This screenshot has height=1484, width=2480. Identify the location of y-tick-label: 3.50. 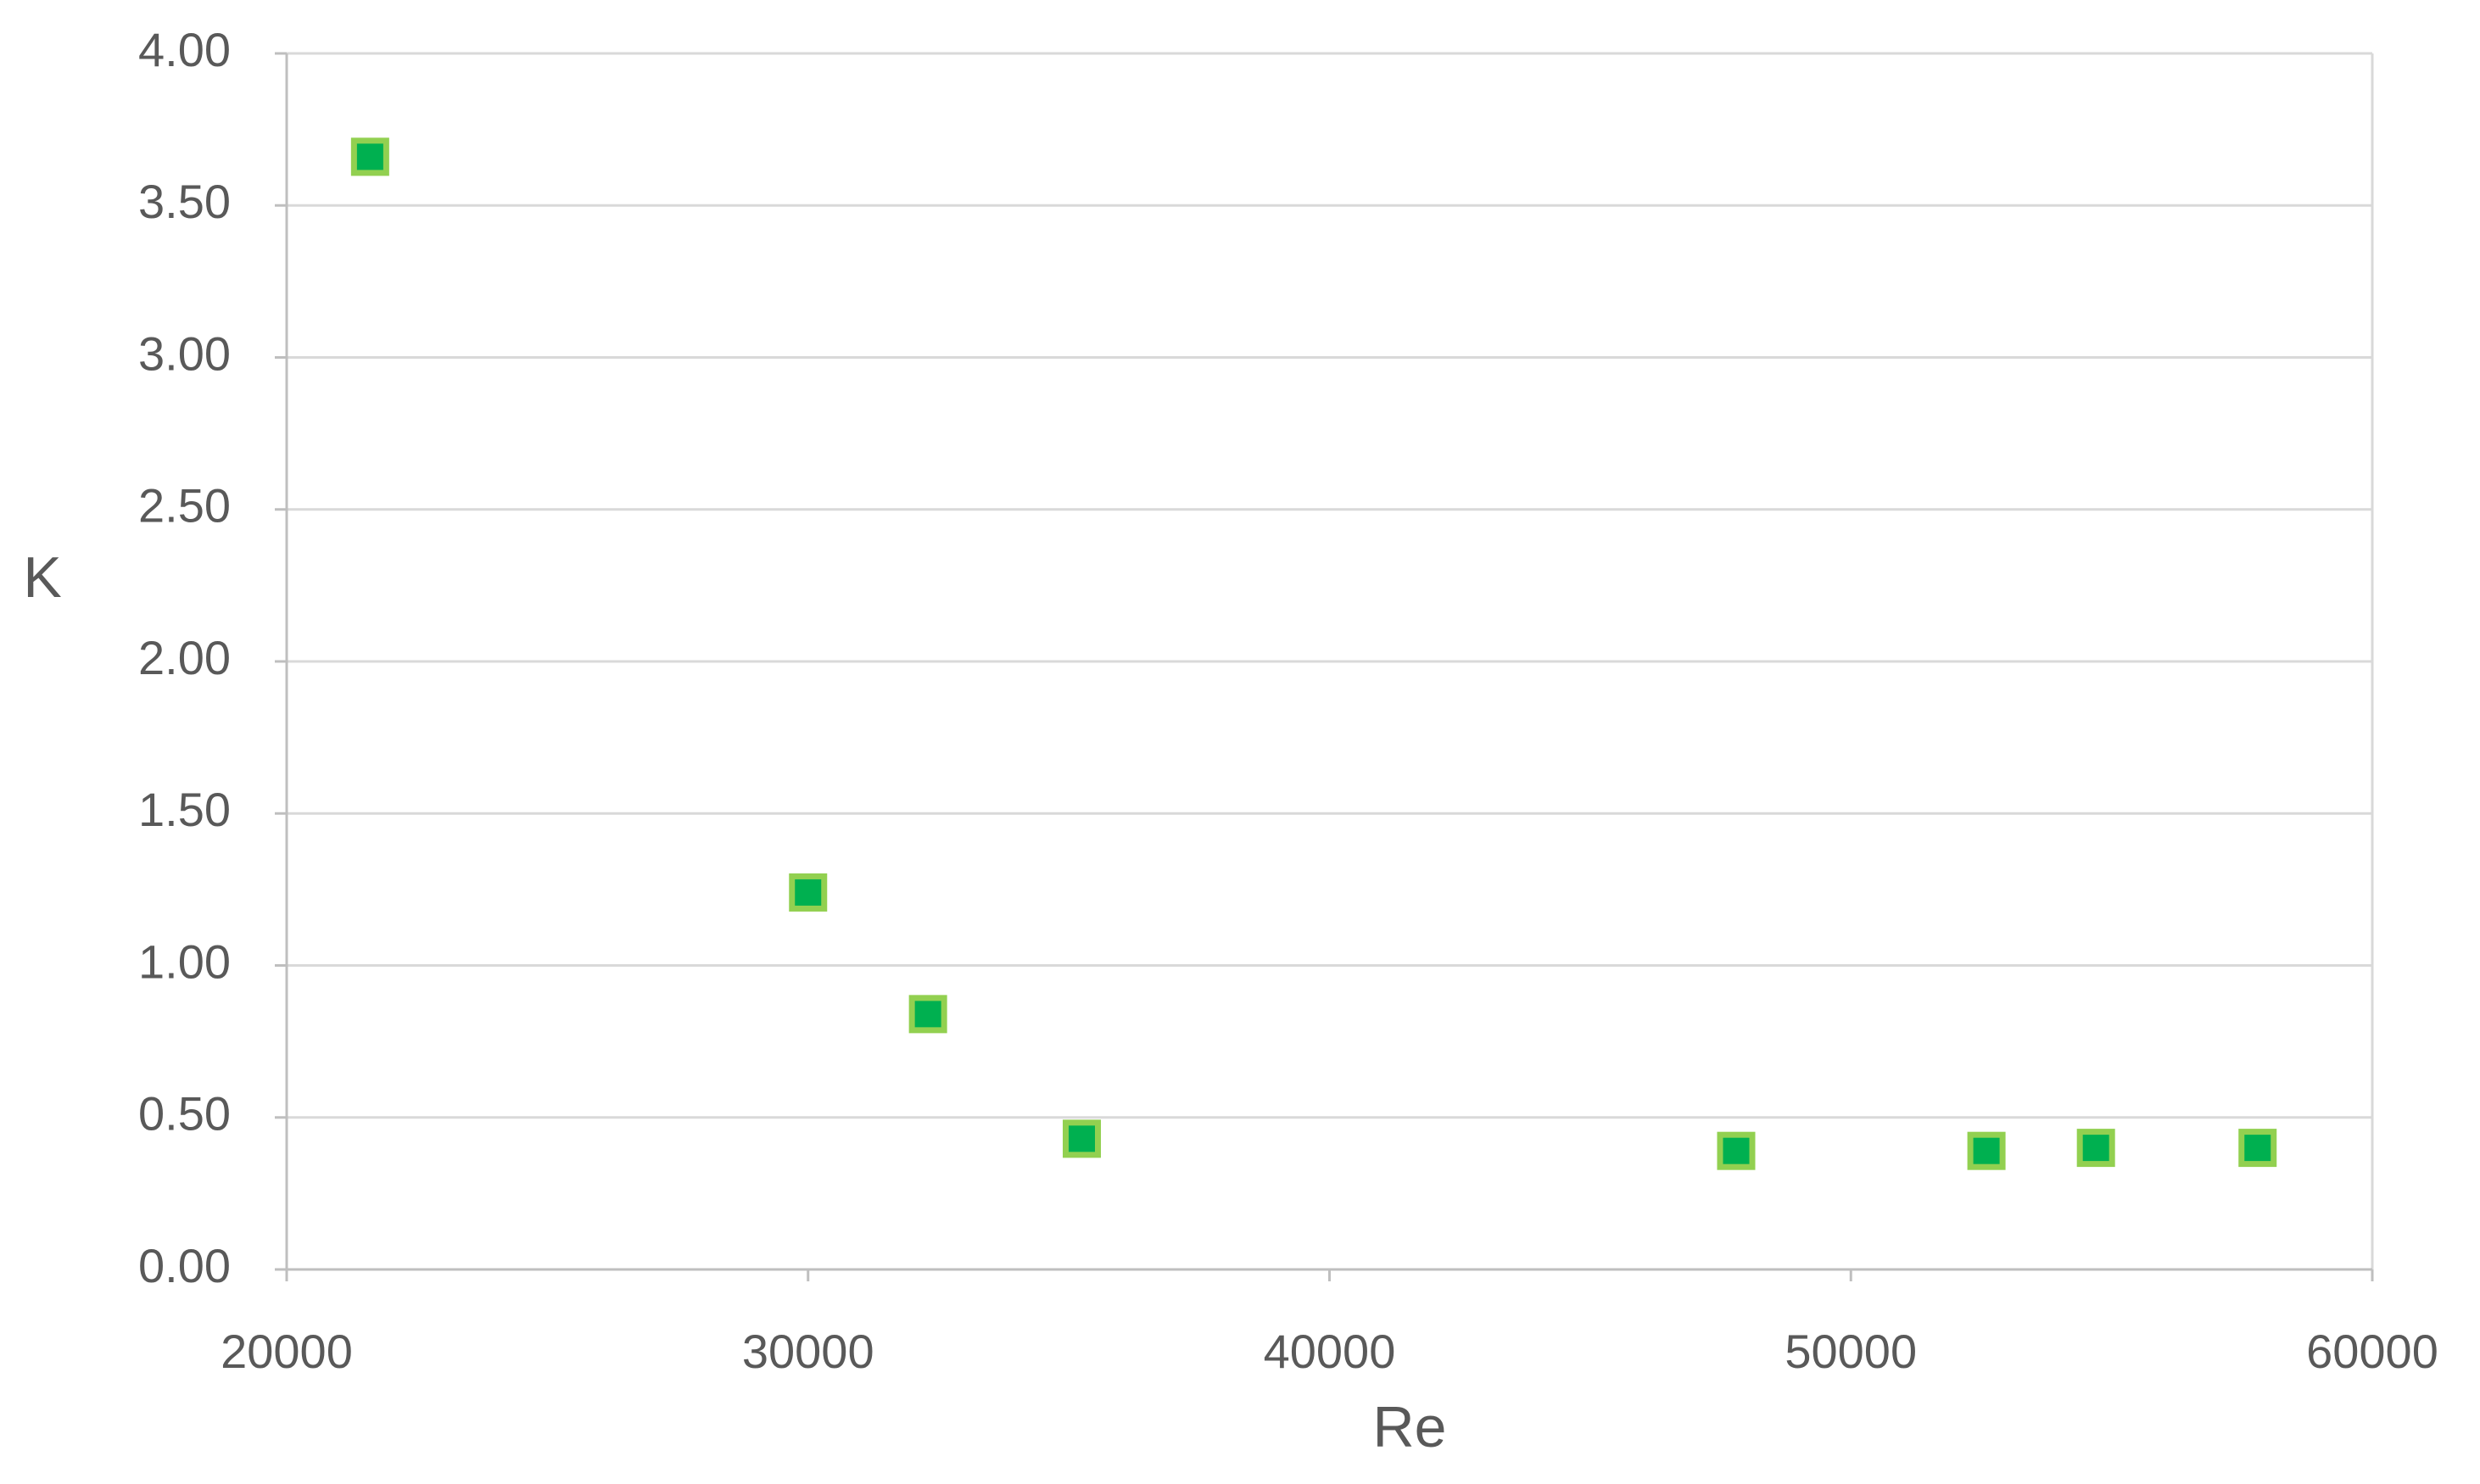
(184, 201).